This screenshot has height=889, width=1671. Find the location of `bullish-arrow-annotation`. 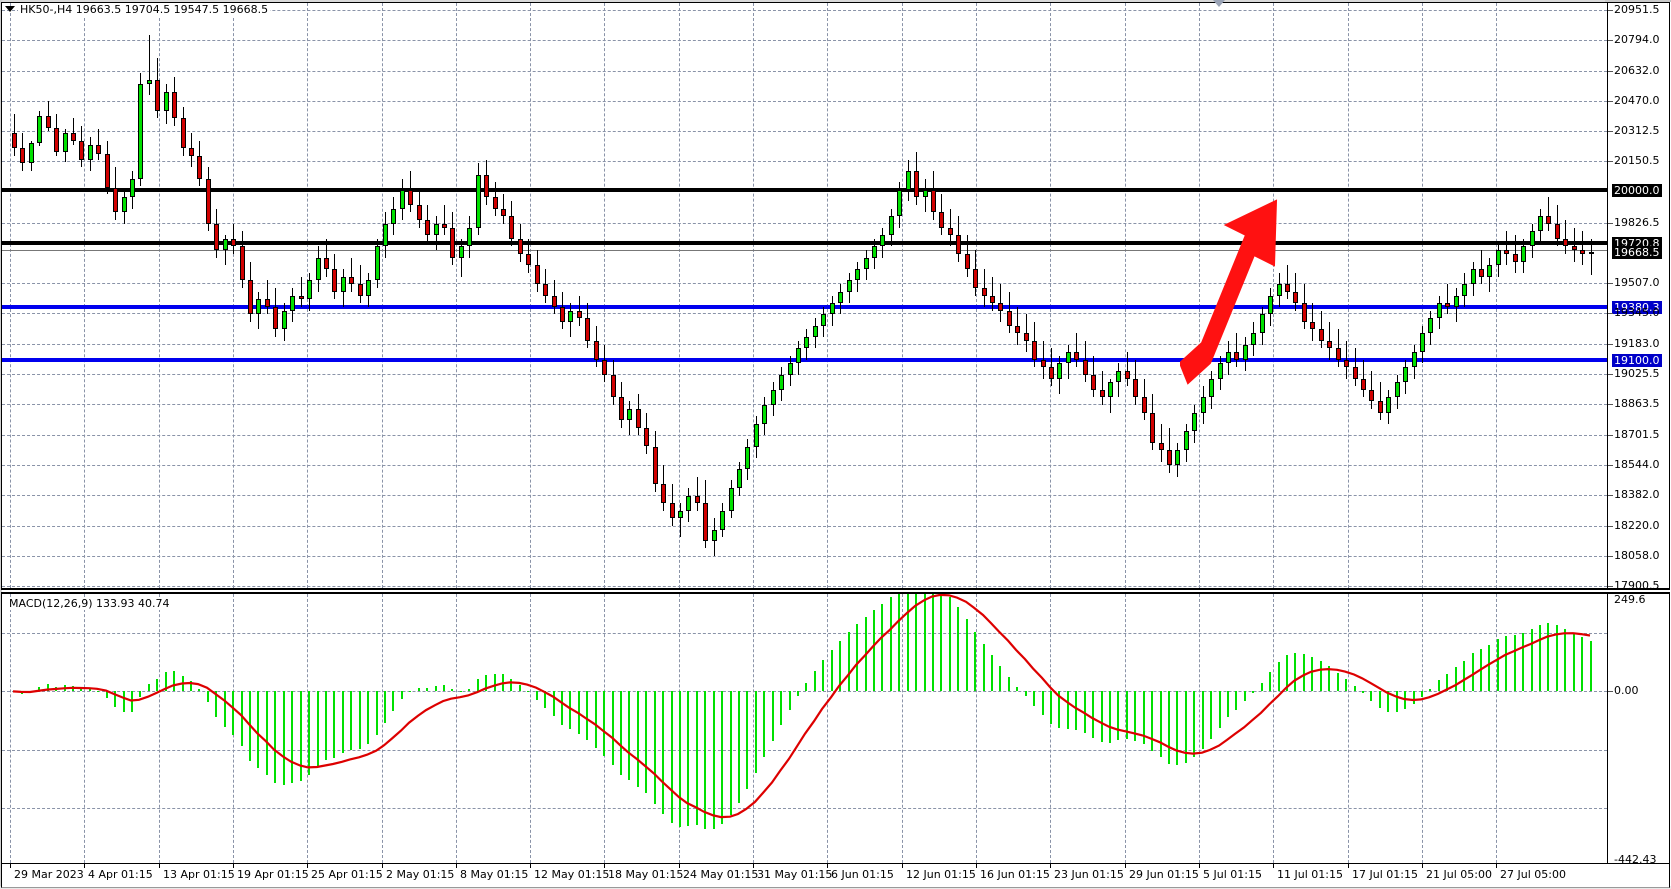

bullish-arrow-annotation is located at coordinates (1240, 290).